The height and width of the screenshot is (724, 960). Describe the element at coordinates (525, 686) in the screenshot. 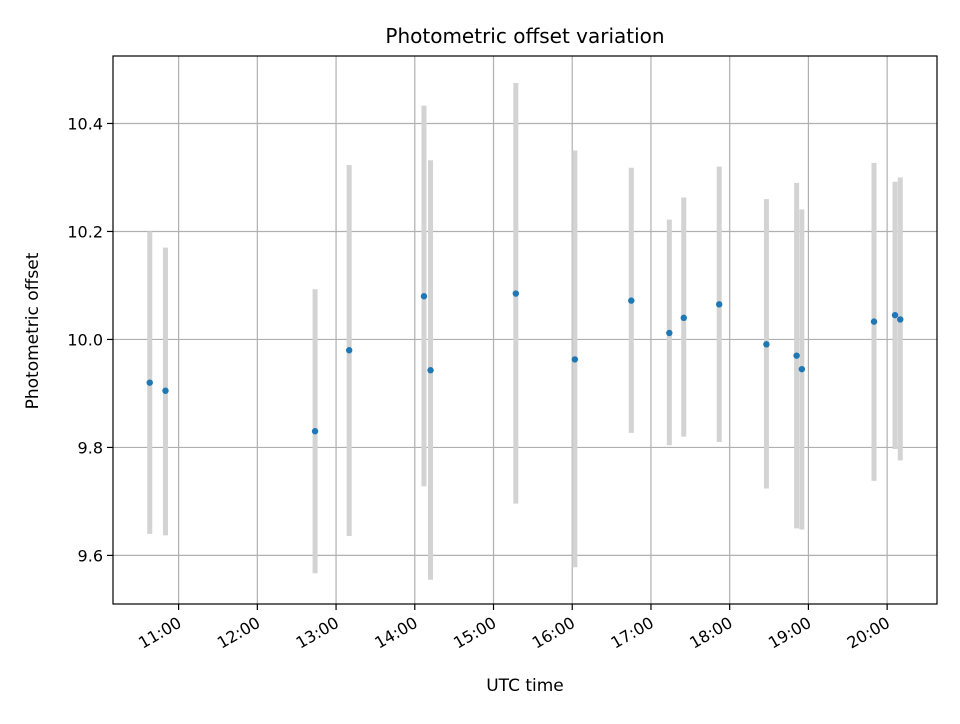

I see `x-axis-title: UTC time` at that location.